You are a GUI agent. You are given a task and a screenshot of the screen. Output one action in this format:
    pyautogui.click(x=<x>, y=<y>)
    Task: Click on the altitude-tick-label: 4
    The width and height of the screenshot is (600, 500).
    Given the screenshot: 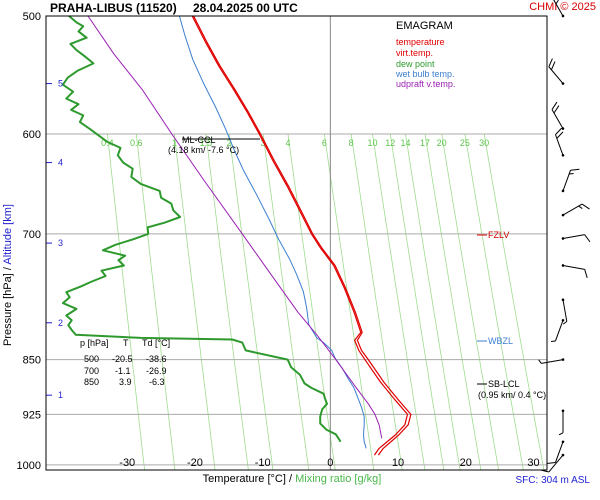 What is the action you would take?
    pyautogui.click(x=60, y=163)
    